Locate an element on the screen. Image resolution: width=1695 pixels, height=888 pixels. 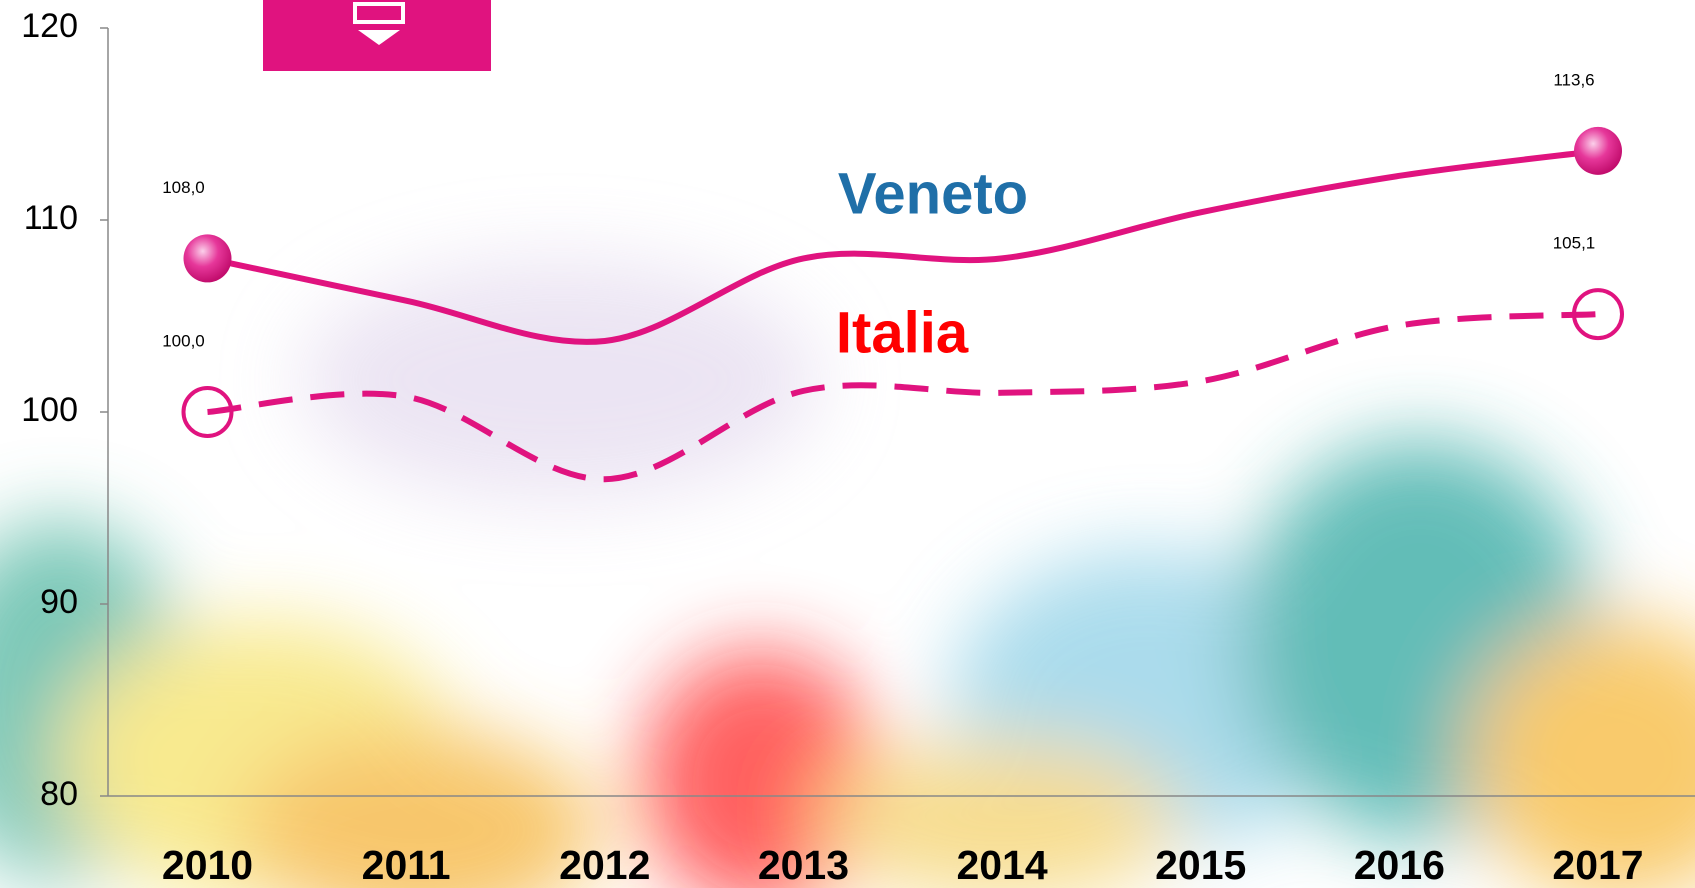
series-name: Veneto is located at coordinates (933, 193).